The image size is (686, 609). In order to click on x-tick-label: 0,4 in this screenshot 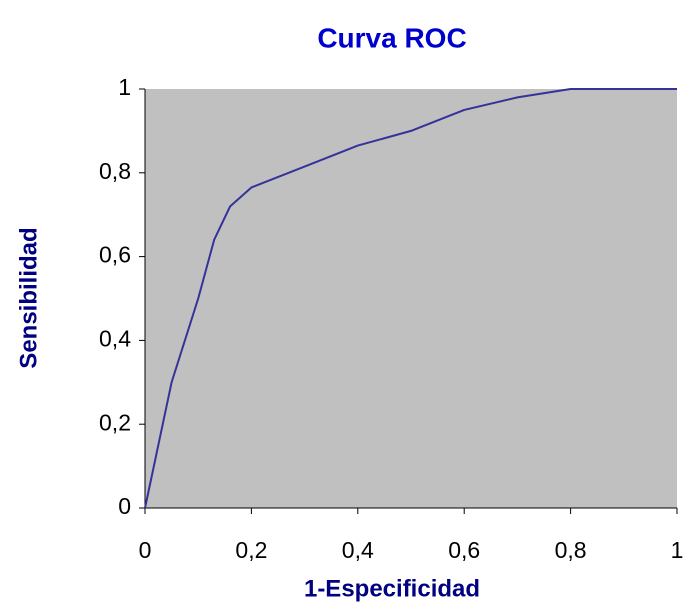, I will do `click(358, 550)`.